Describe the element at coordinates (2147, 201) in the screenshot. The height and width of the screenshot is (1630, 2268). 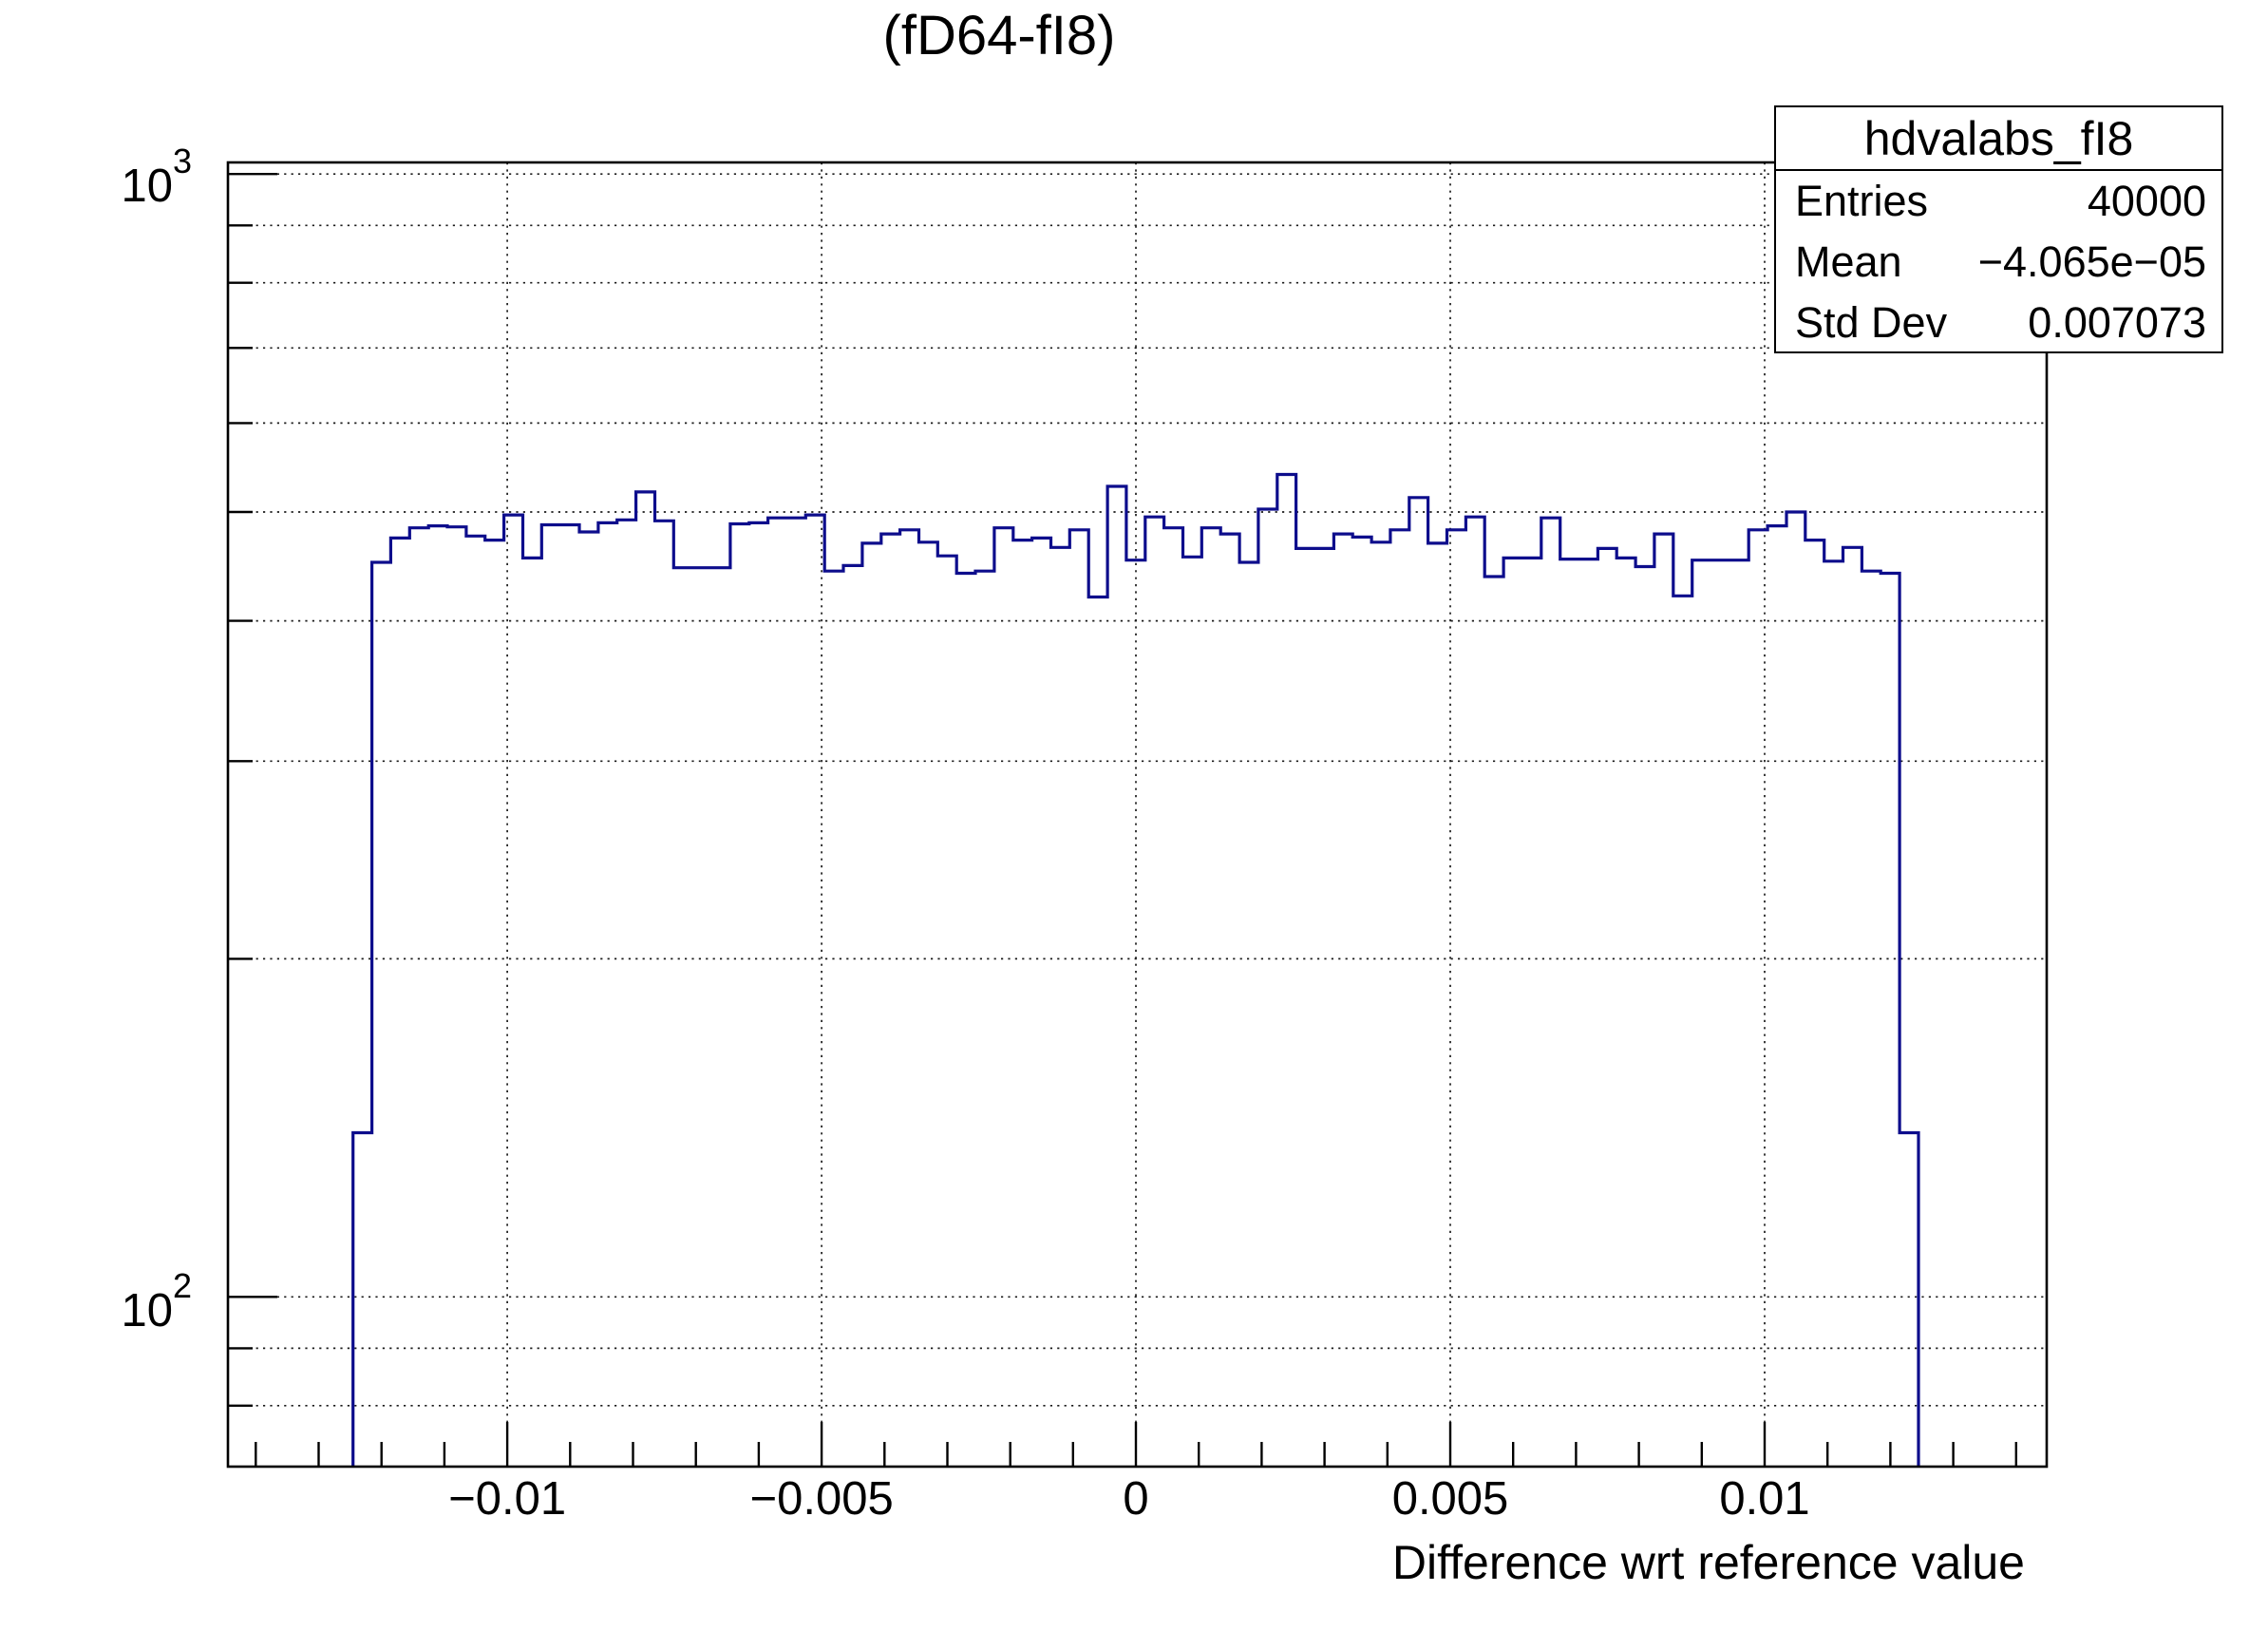
I see `stats-value: 40000` at that location.